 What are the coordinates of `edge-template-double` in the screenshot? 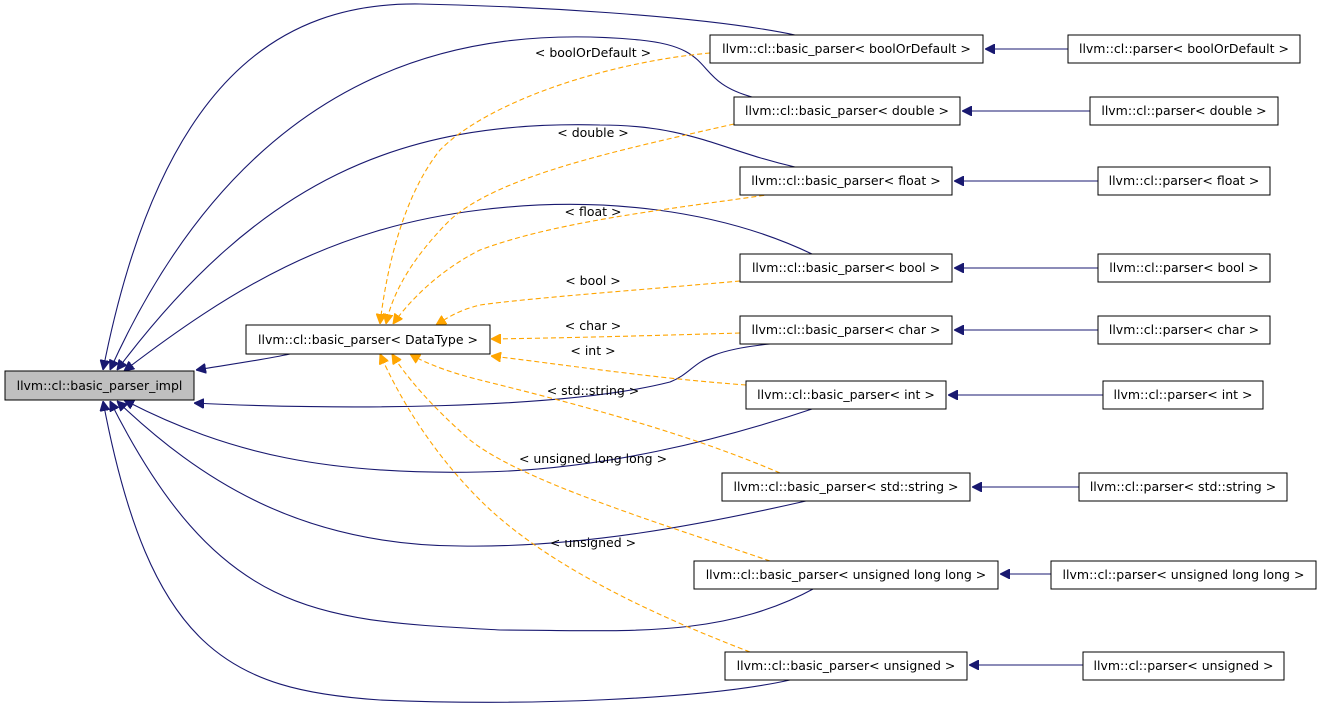 It's located at (560, 223).